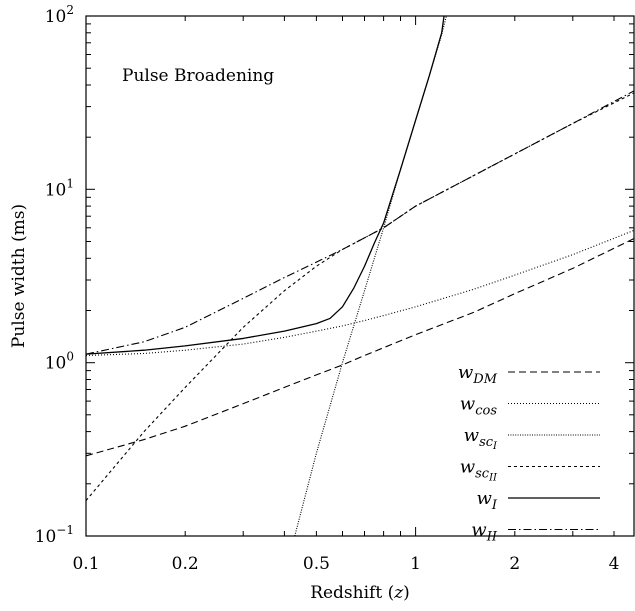 This screenshot has width=635, height=611. I want to click on y-axis-title: Pulse width (ms), so click(19, 276).